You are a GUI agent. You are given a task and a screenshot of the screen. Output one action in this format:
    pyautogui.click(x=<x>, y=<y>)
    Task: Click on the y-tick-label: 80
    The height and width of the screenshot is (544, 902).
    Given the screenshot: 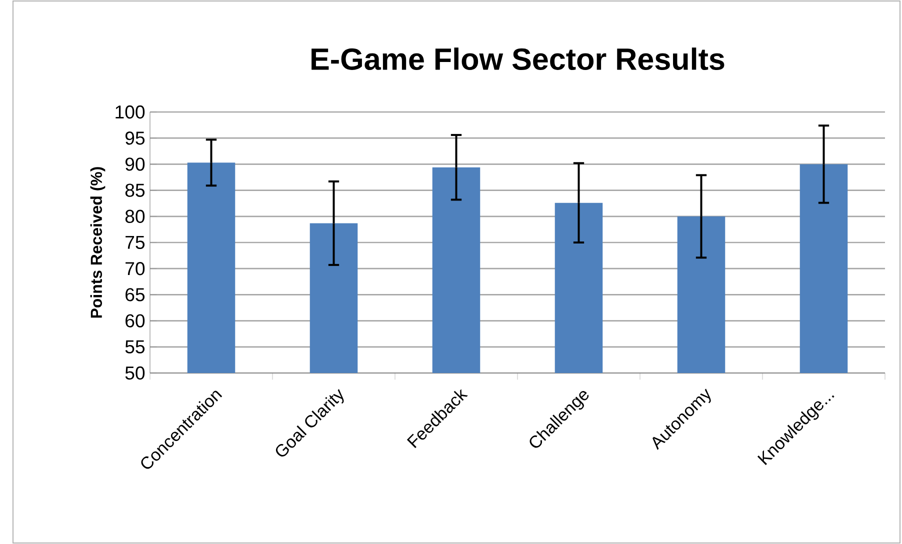 What is the action you would take?
    pyautogui.click(x=135, y=216)
    